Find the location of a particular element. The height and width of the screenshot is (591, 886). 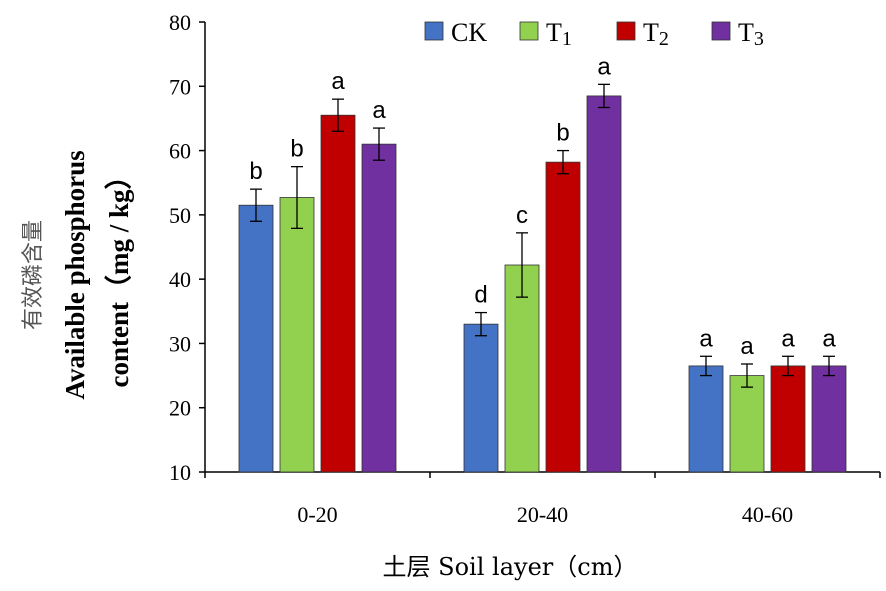

y-tick-label: 40 is located at coordinates (180, 279).